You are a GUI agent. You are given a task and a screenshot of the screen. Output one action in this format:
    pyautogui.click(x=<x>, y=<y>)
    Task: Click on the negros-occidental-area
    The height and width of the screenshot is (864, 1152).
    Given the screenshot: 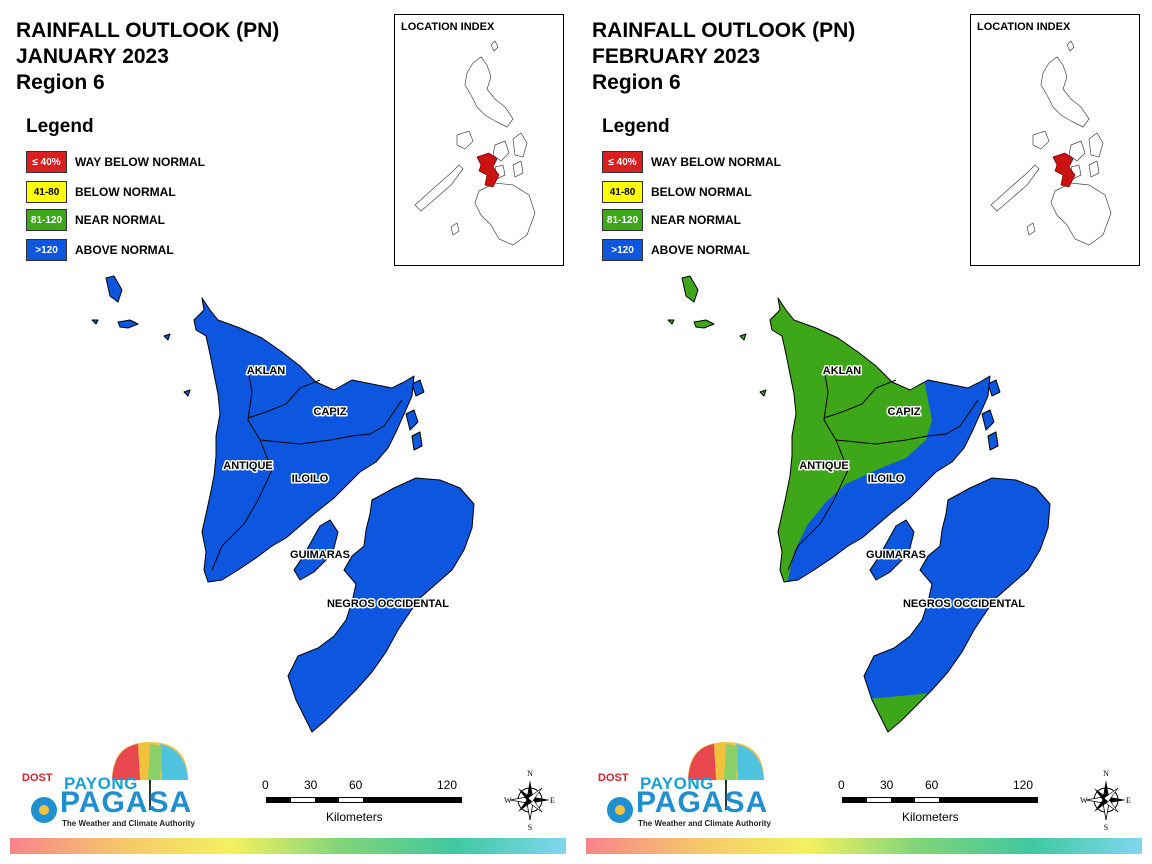 What is the action you would take?
    pyautogui.click(x=381, y=605)
    